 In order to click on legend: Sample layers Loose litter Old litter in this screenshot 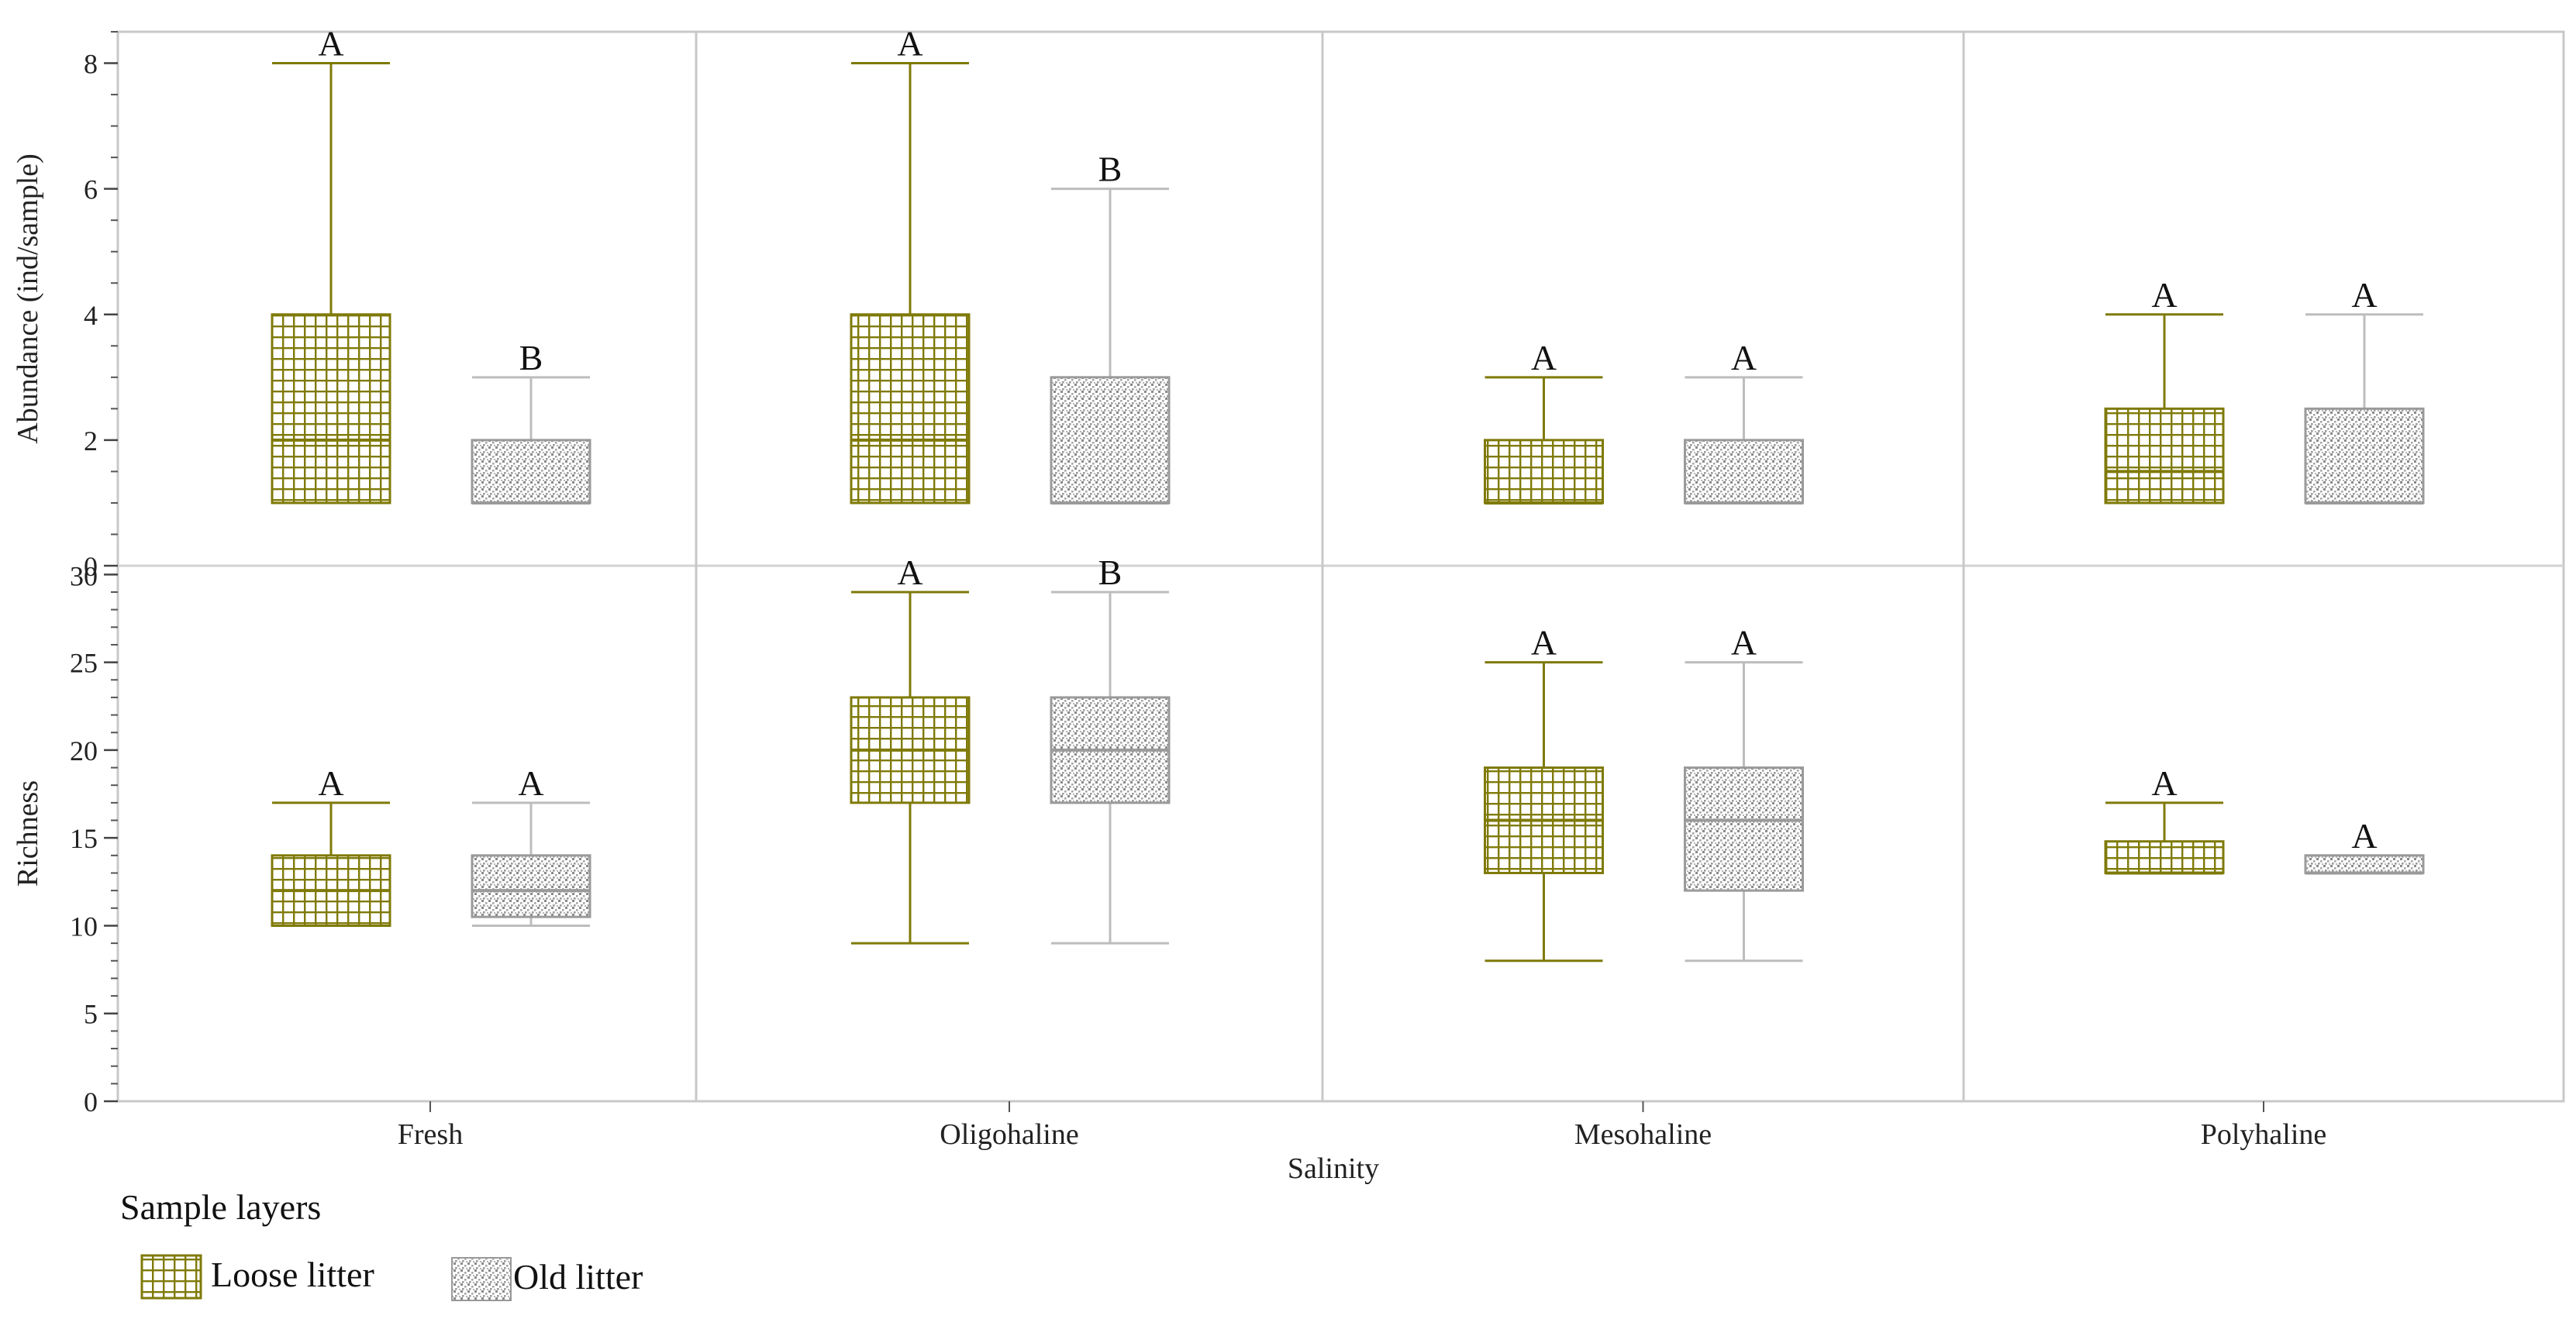, I will do `click(381, 1244)`.